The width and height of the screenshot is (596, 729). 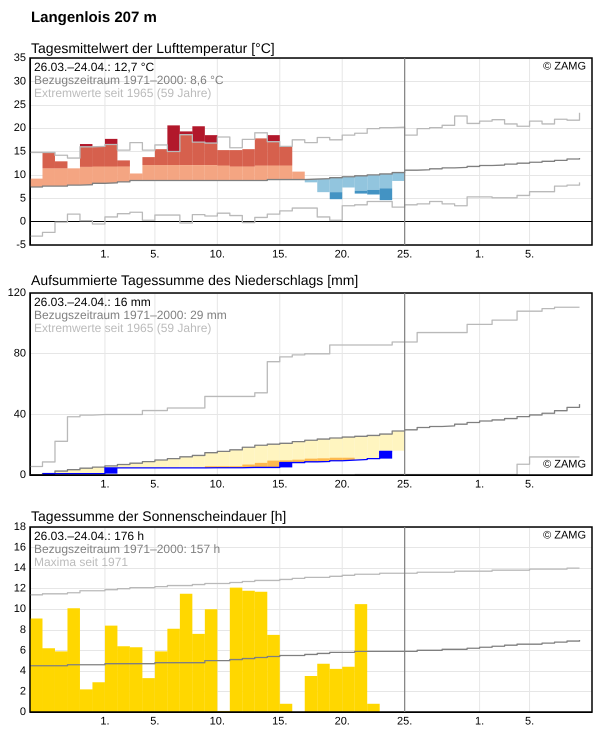 What do you see at coordinates (20, 527) in the screenshot?
I see `y-tick-label: 18` at bounding box center [20, 527].